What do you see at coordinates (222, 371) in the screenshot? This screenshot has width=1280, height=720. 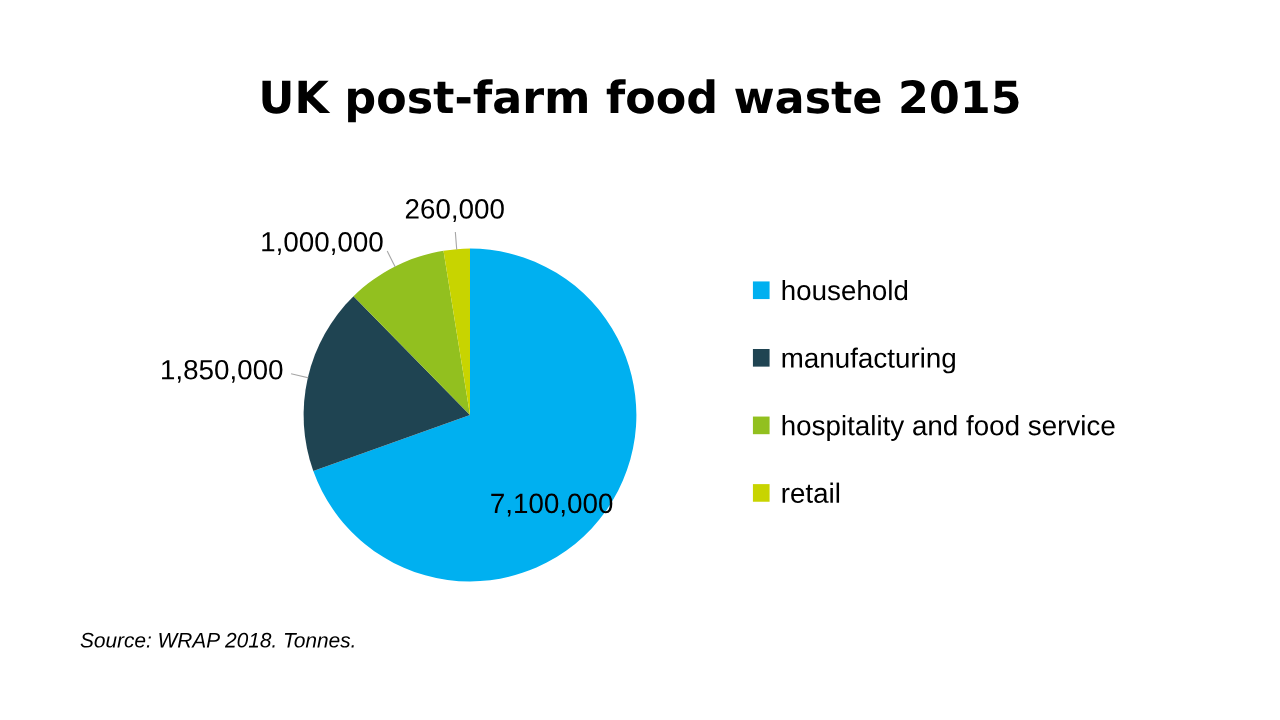 I see `data-label: 1,850,000` at bounding box center [222, 371].